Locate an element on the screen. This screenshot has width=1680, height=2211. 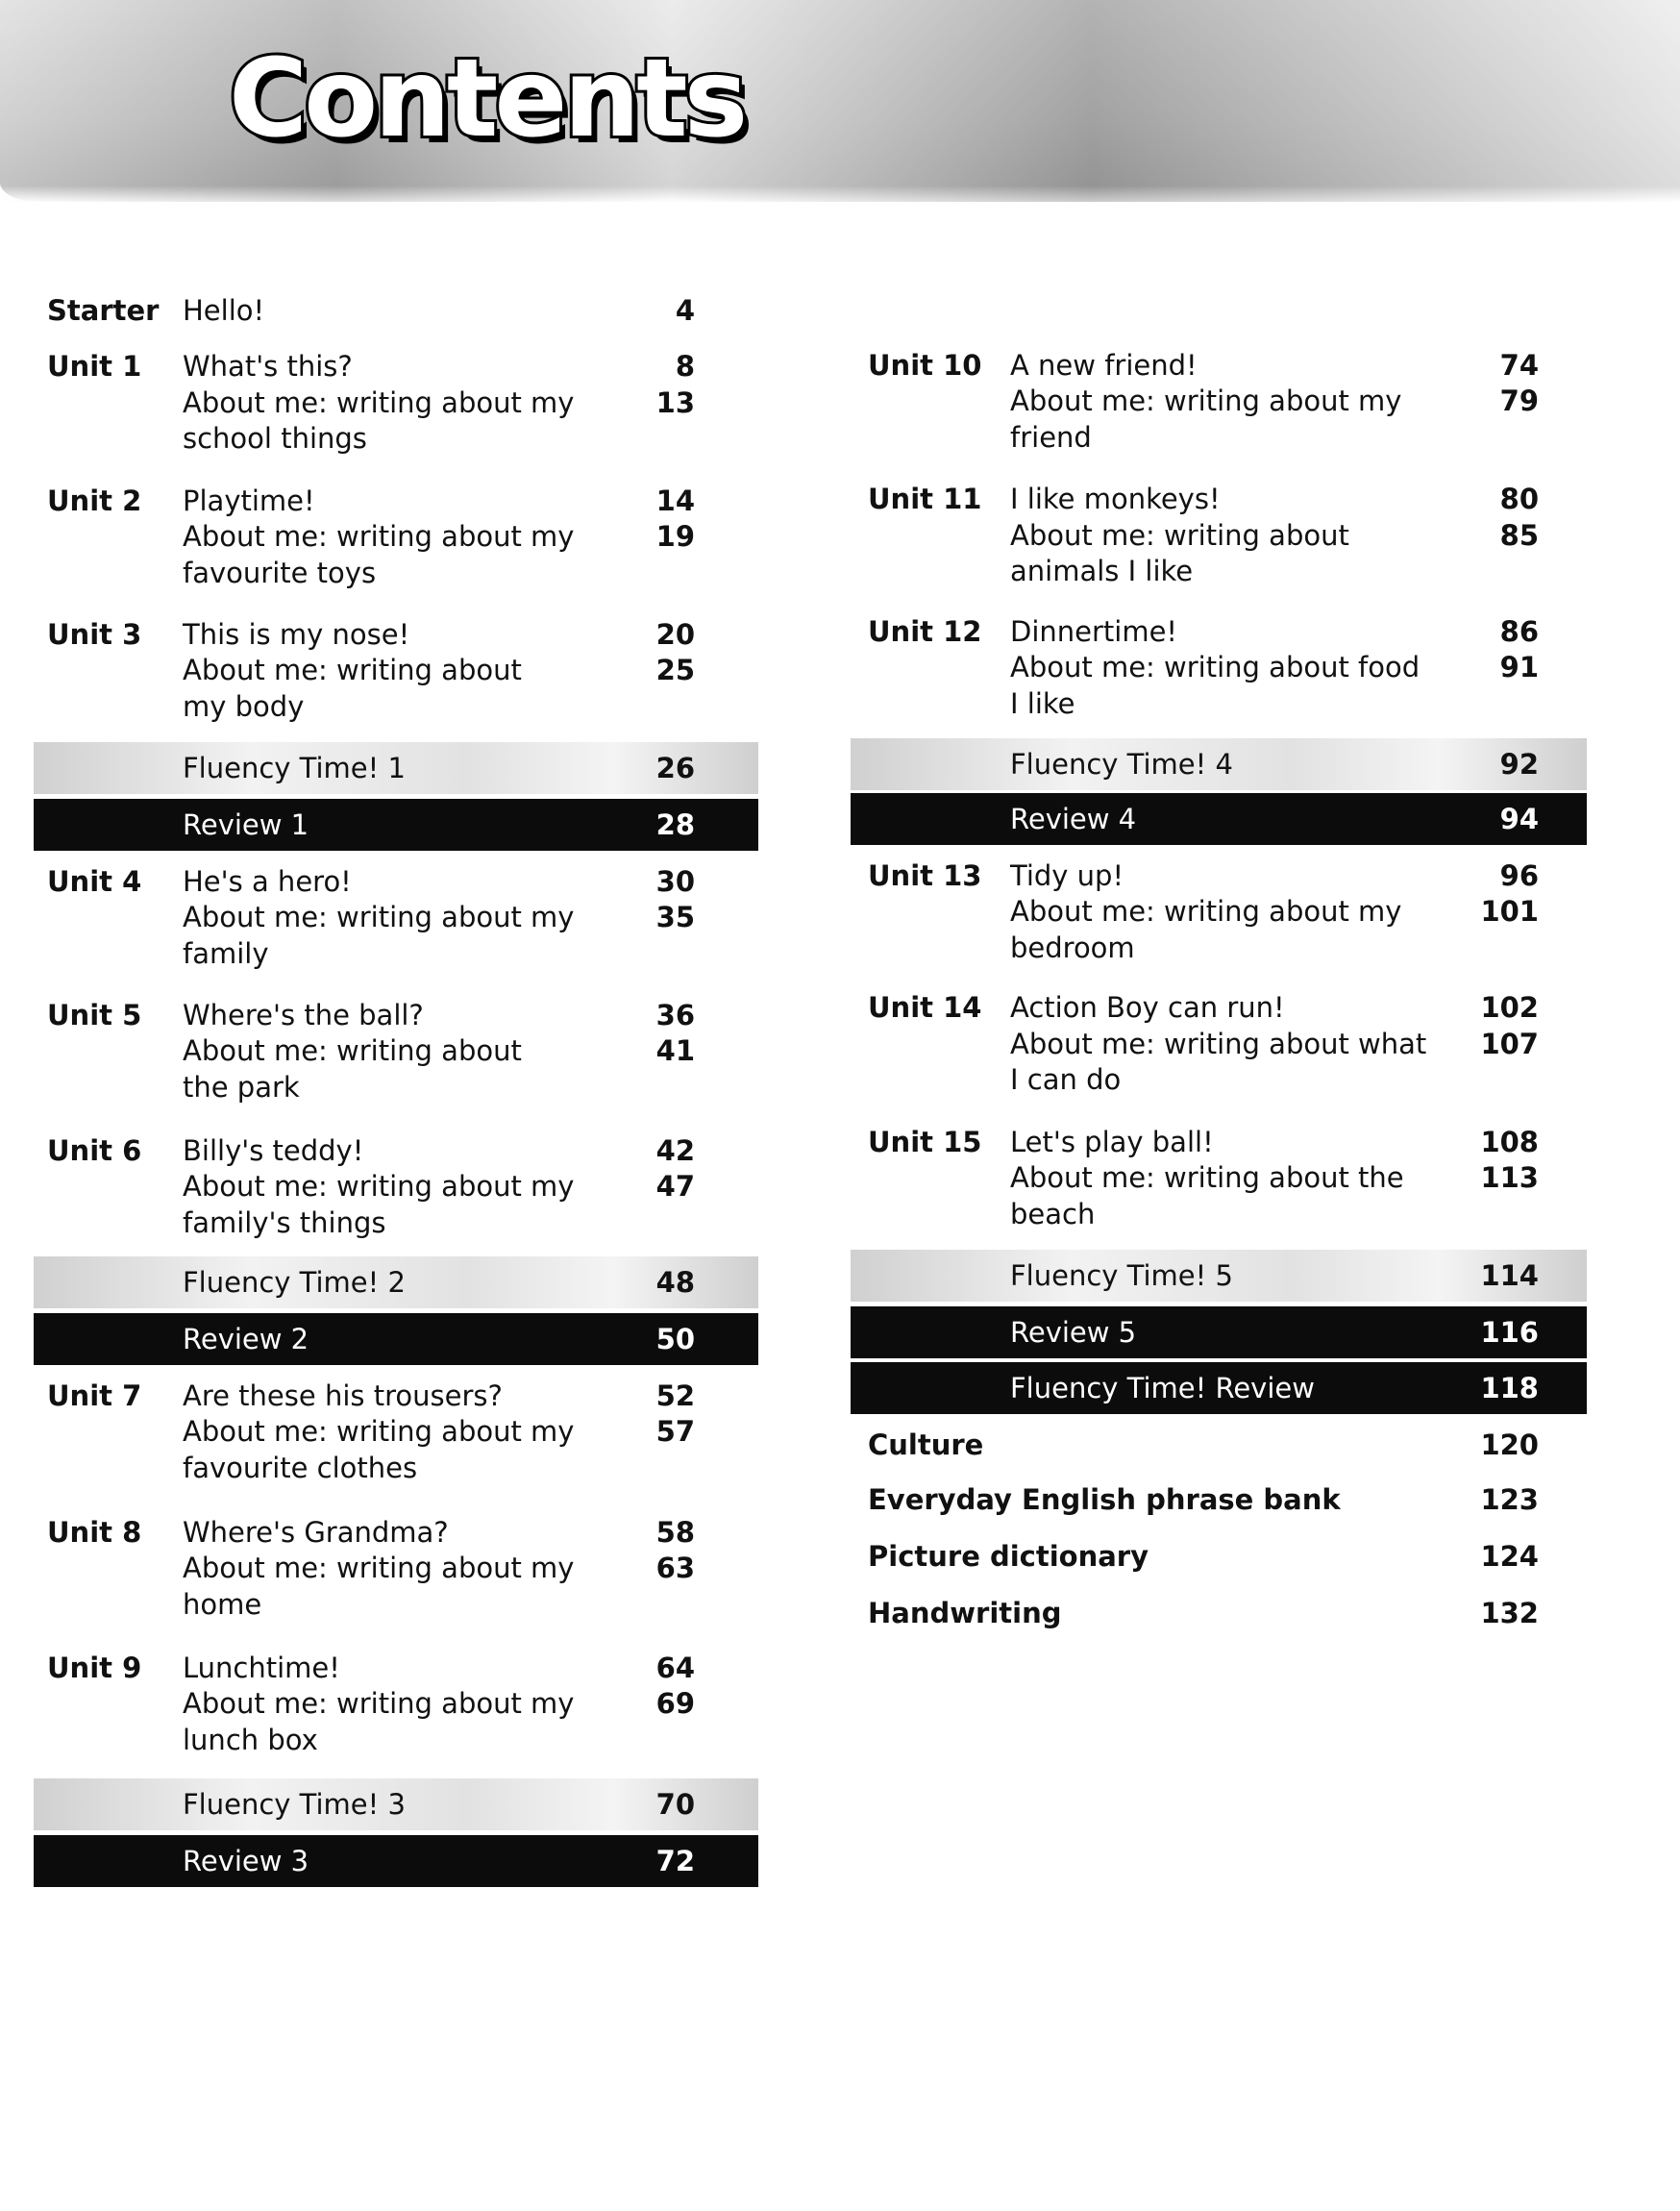
unit-label: Unit 5 is located at coordinates (94, 1014).